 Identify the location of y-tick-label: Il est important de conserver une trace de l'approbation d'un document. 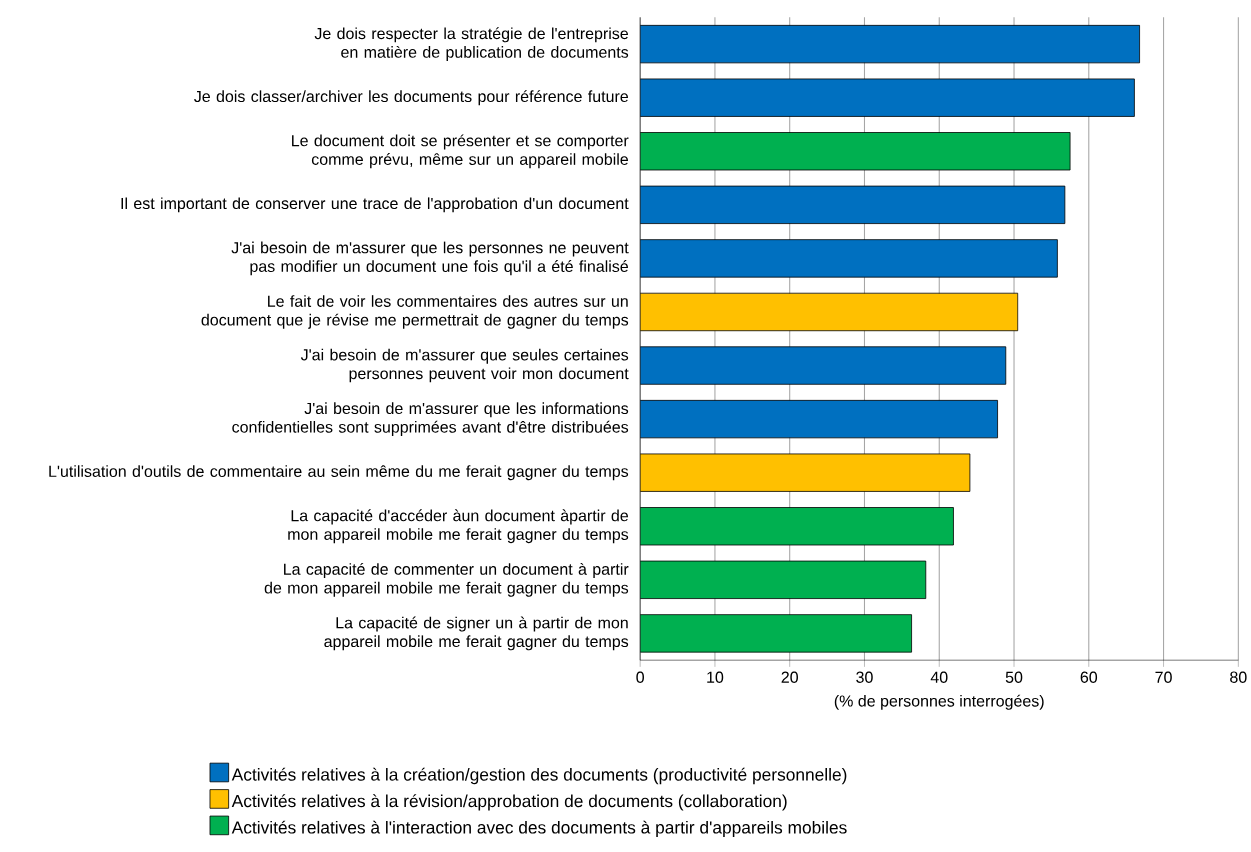
(375, 205).